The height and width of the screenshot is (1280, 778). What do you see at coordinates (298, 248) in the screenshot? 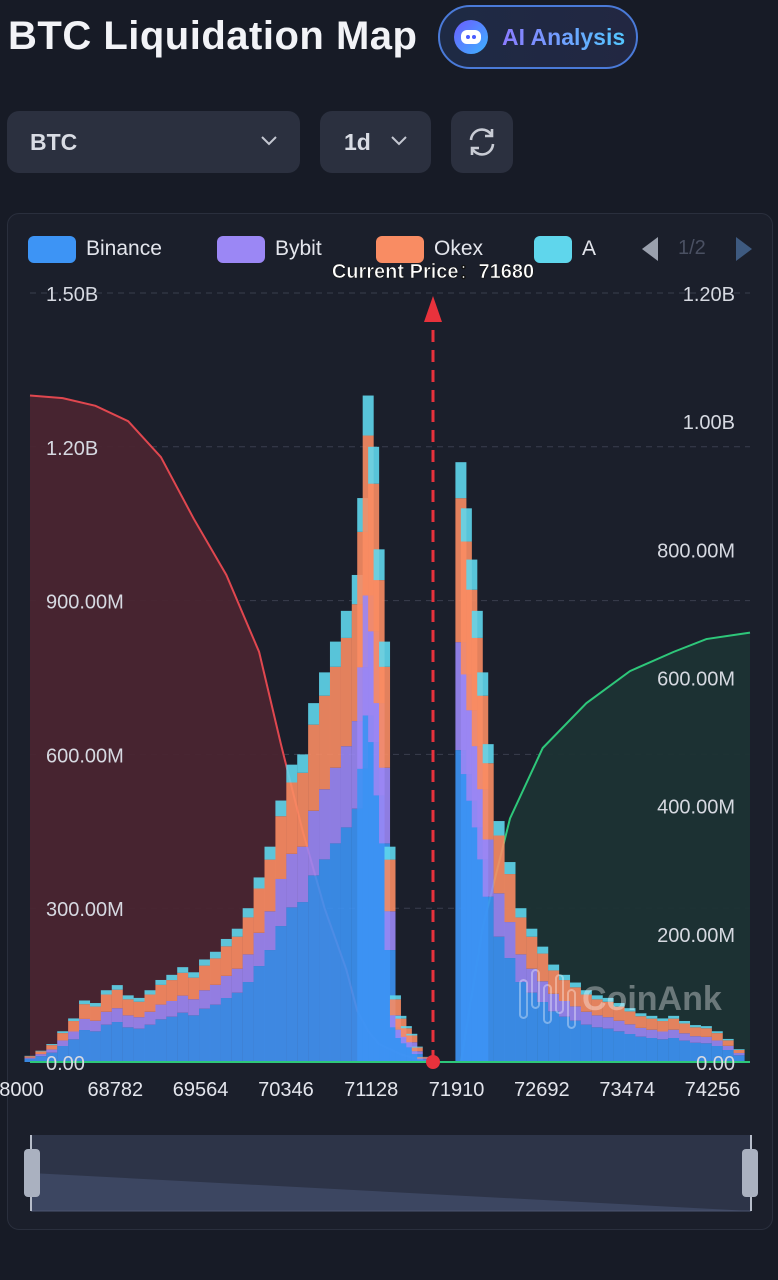
I see `legend-label: Bybit` at bounding box center [298, 248].